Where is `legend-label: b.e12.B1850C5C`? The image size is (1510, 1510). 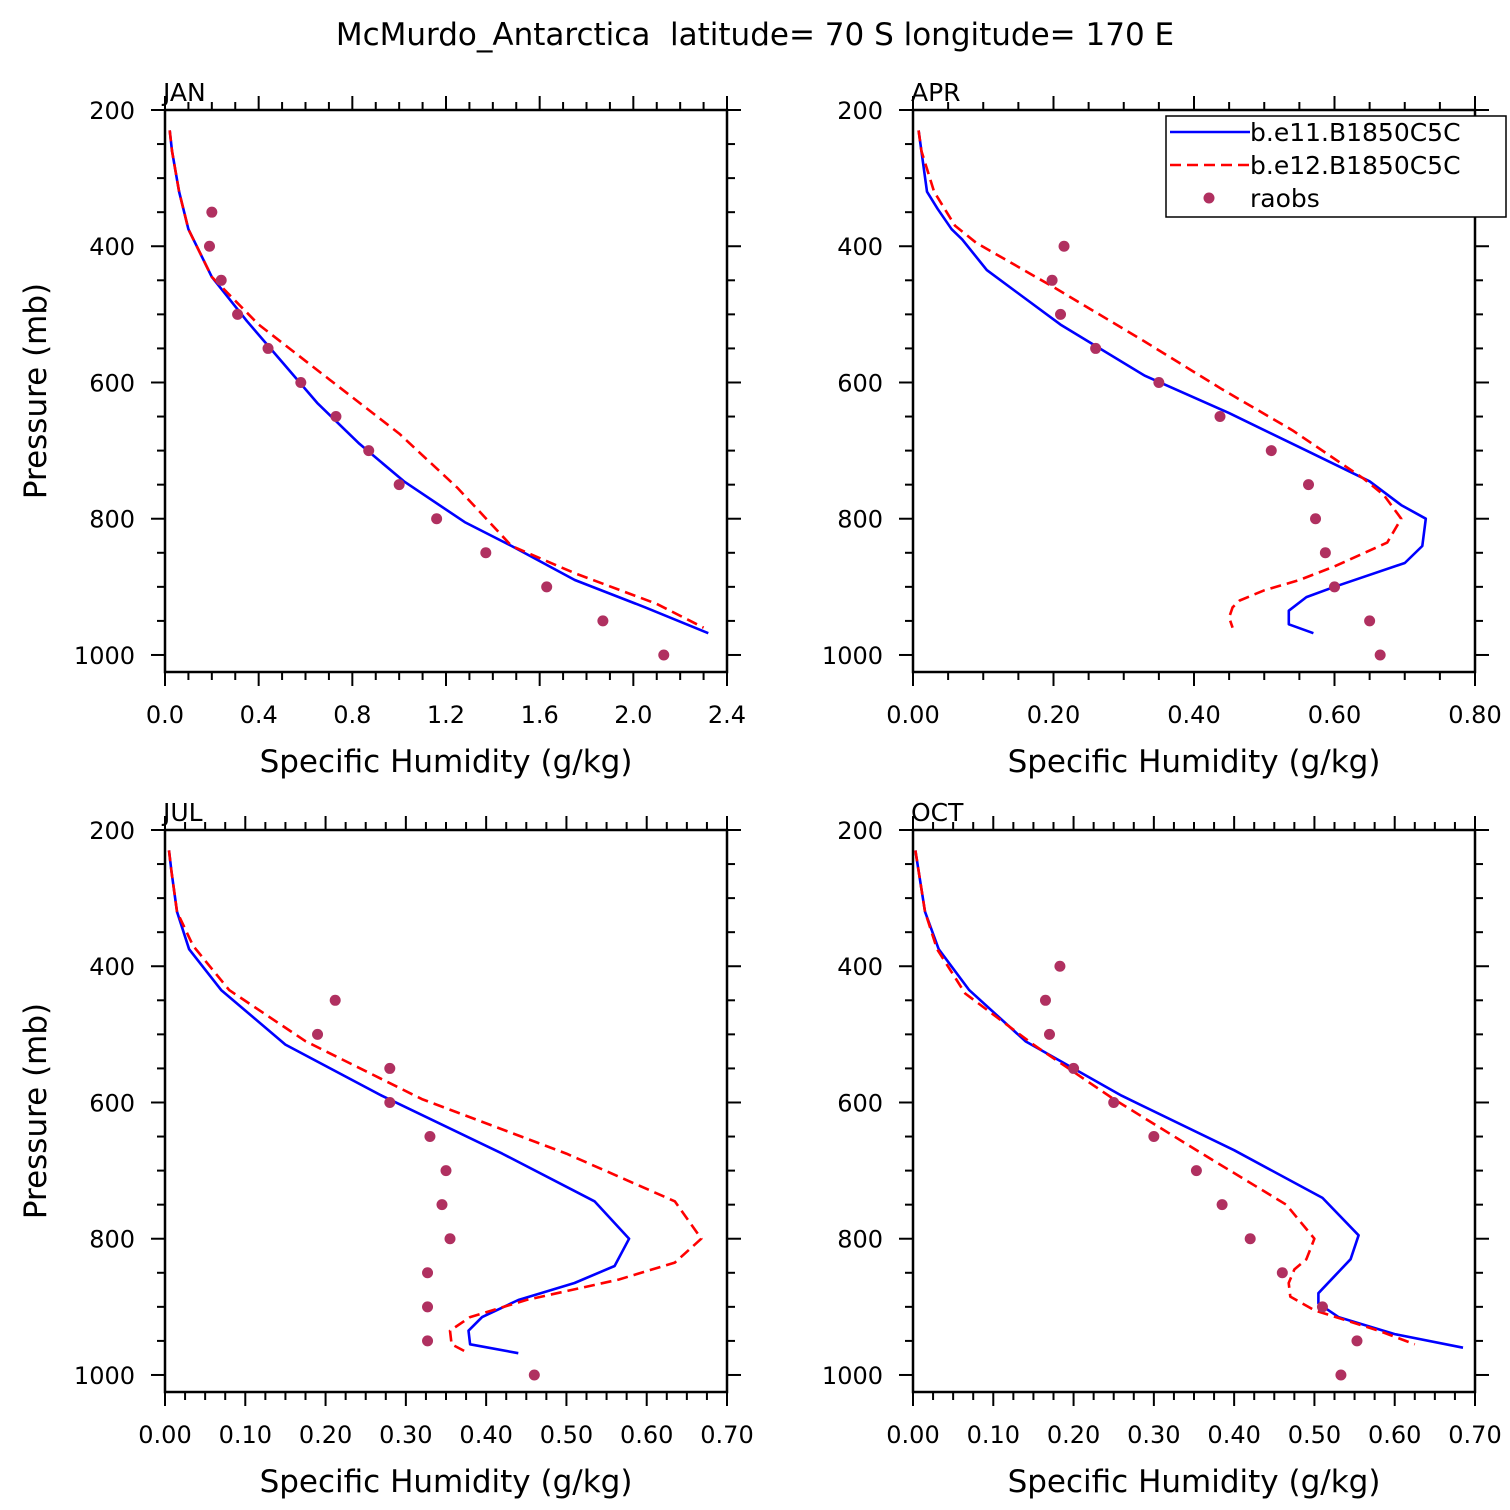 legend-label: b.e12.B1850C5C is located at coordinates (1355, 165).